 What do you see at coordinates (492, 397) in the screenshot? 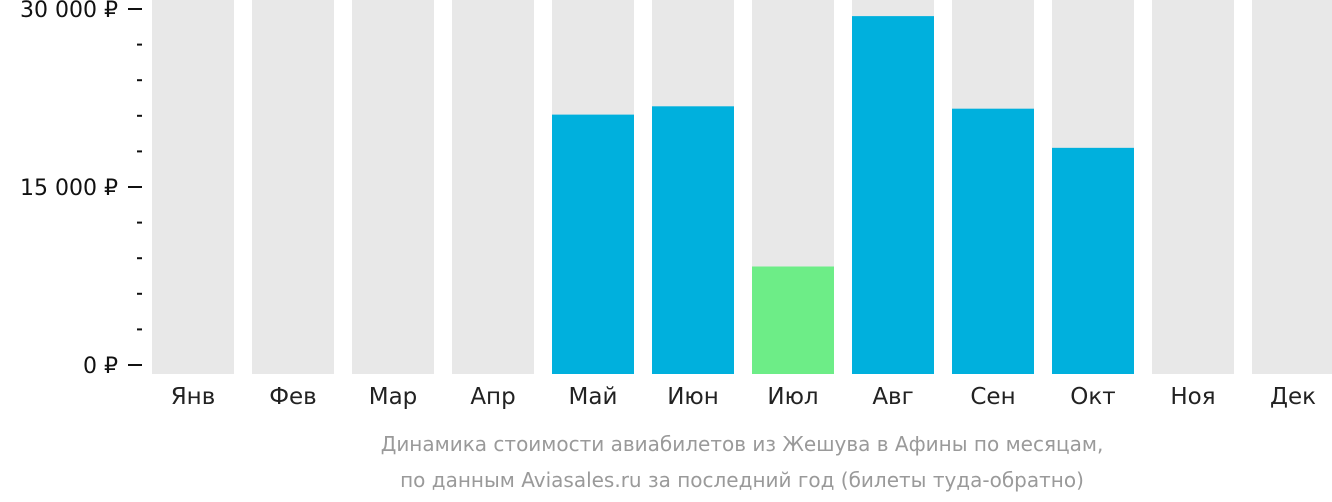
I see `x-tick-label-4: Апр` at bounding box center [492, 397].